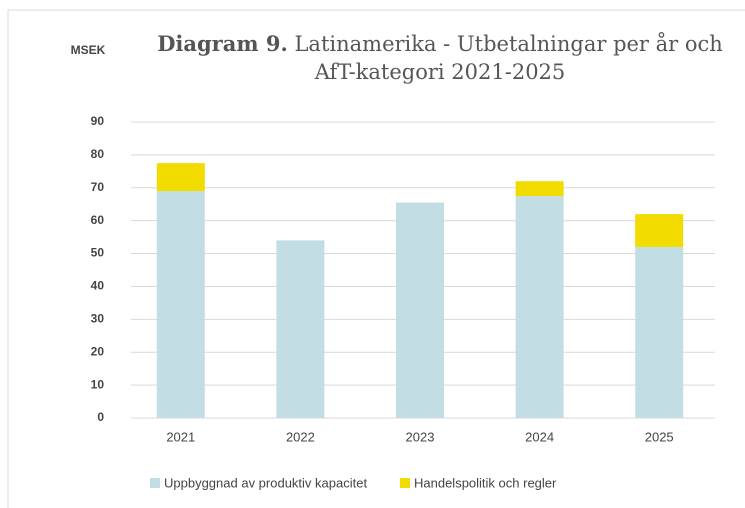 This screenshot has height=508, width=745. What do you see at coordinates (100, 417) in the screenshot?
I see `y-tick-label: 0` at bounding box center [100, 417].